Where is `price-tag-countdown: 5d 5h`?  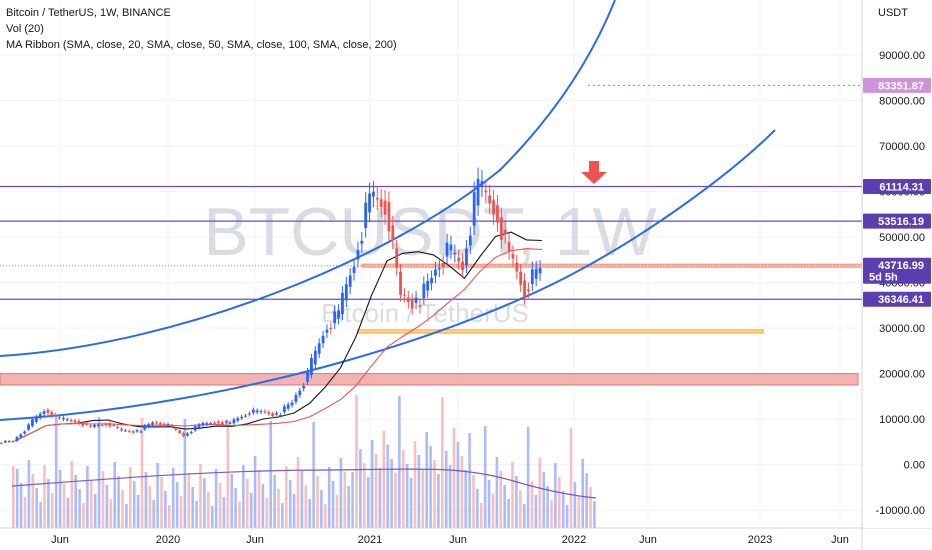
price-tag-countdown: 5d 5h is located at coordinates (883, 278).